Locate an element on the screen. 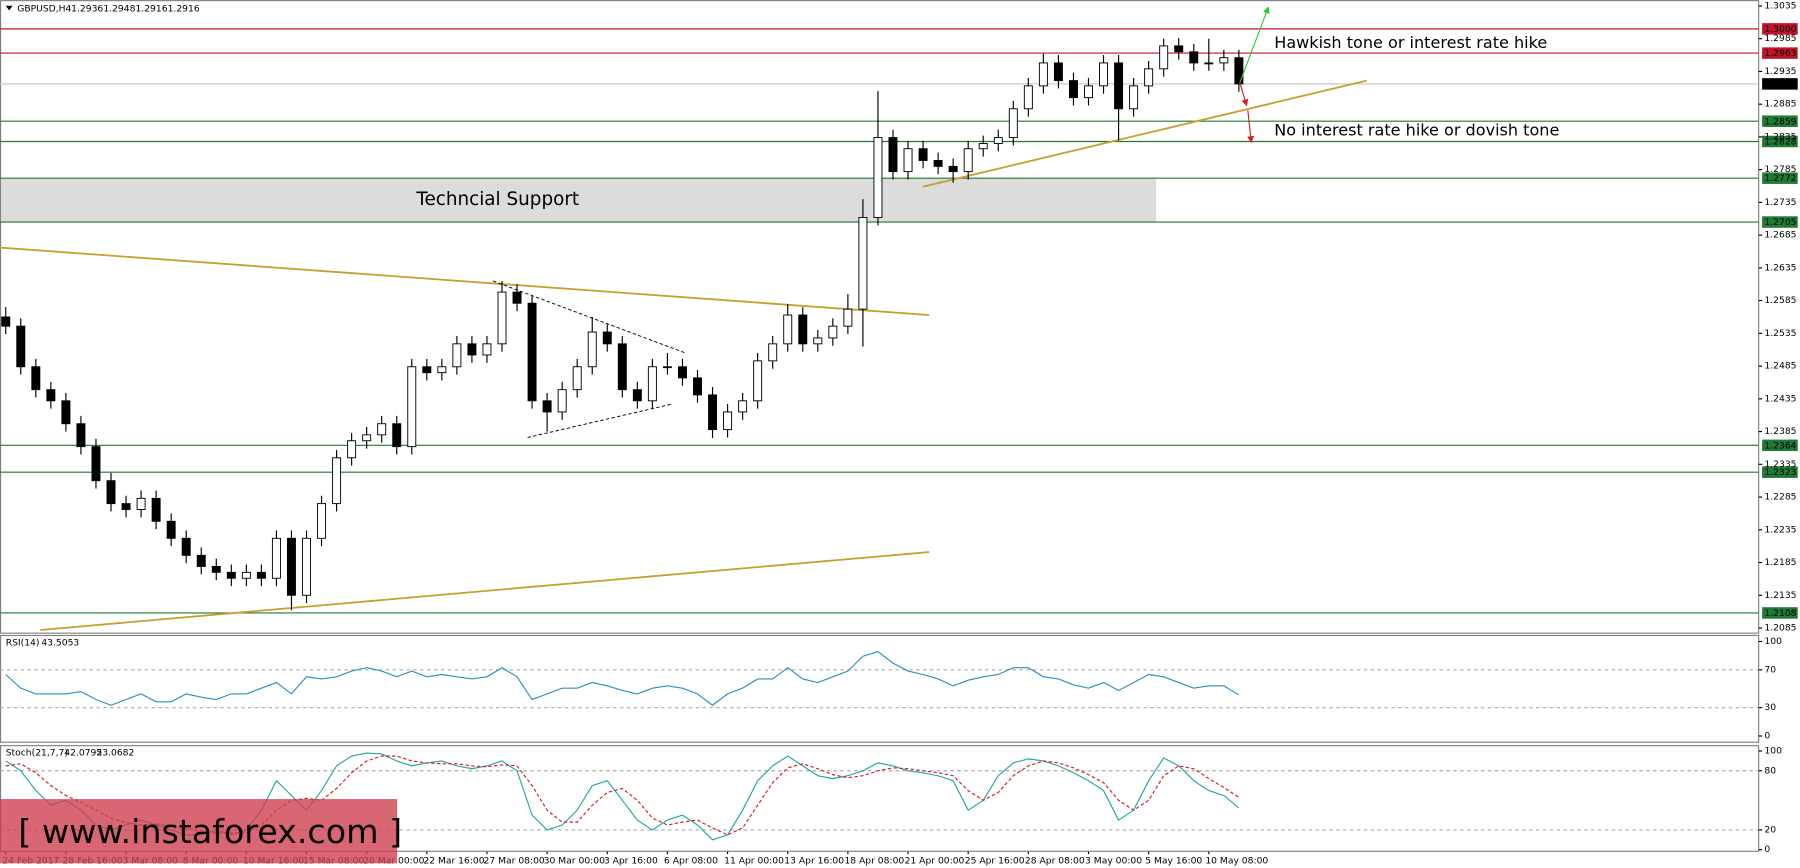  y-tick-label: 1.2535 is located at coordinates (1780, 333).